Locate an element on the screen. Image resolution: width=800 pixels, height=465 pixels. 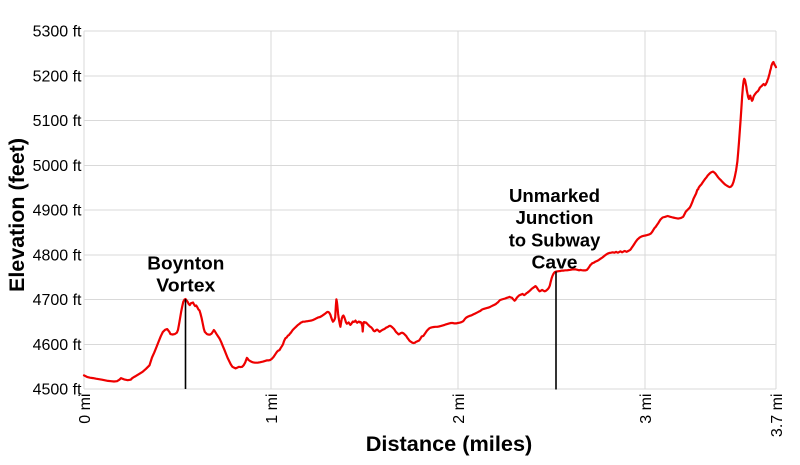
svg-text: Vortex is located at coordinates (185, 285).